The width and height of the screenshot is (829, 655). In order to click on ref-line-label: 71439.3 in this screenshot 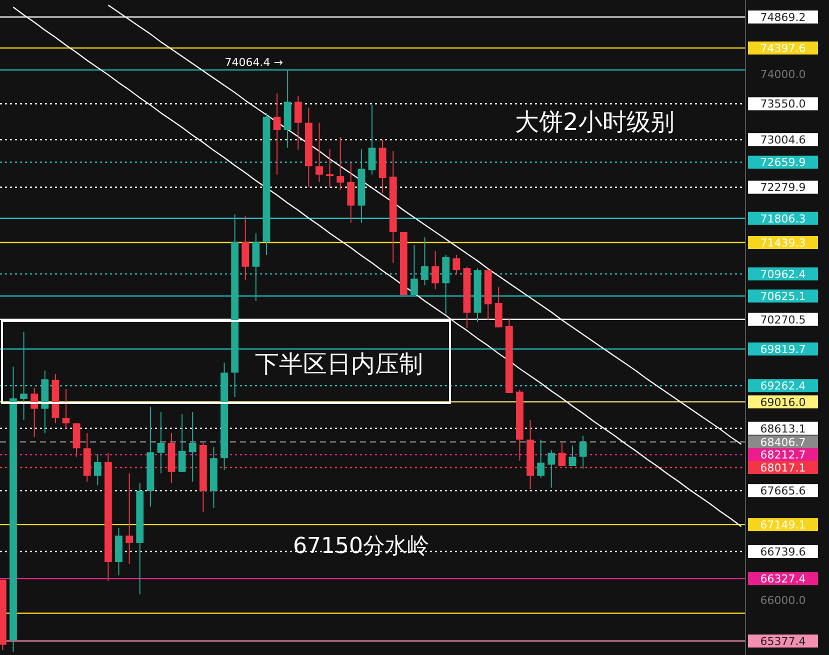, I will do `click(783, 243)`.